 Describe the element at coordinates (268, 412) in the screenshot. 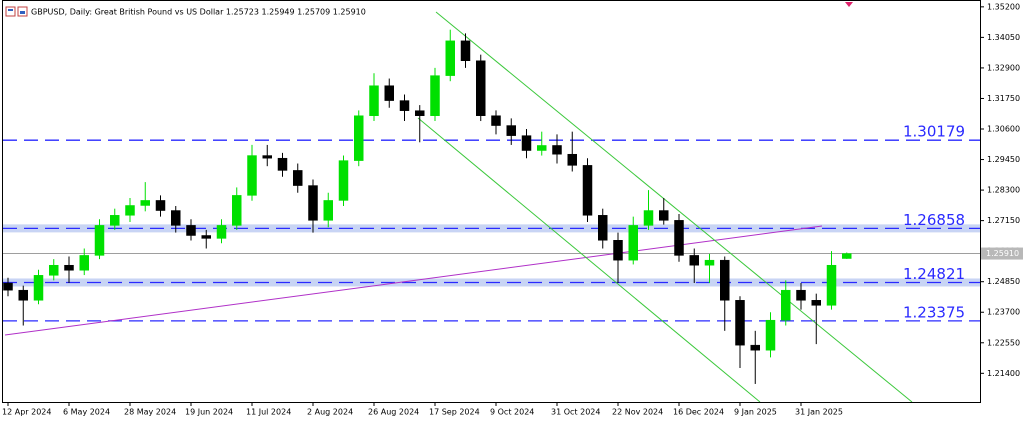

I see `x-tick-label: 11 Jul 2024` at that location.